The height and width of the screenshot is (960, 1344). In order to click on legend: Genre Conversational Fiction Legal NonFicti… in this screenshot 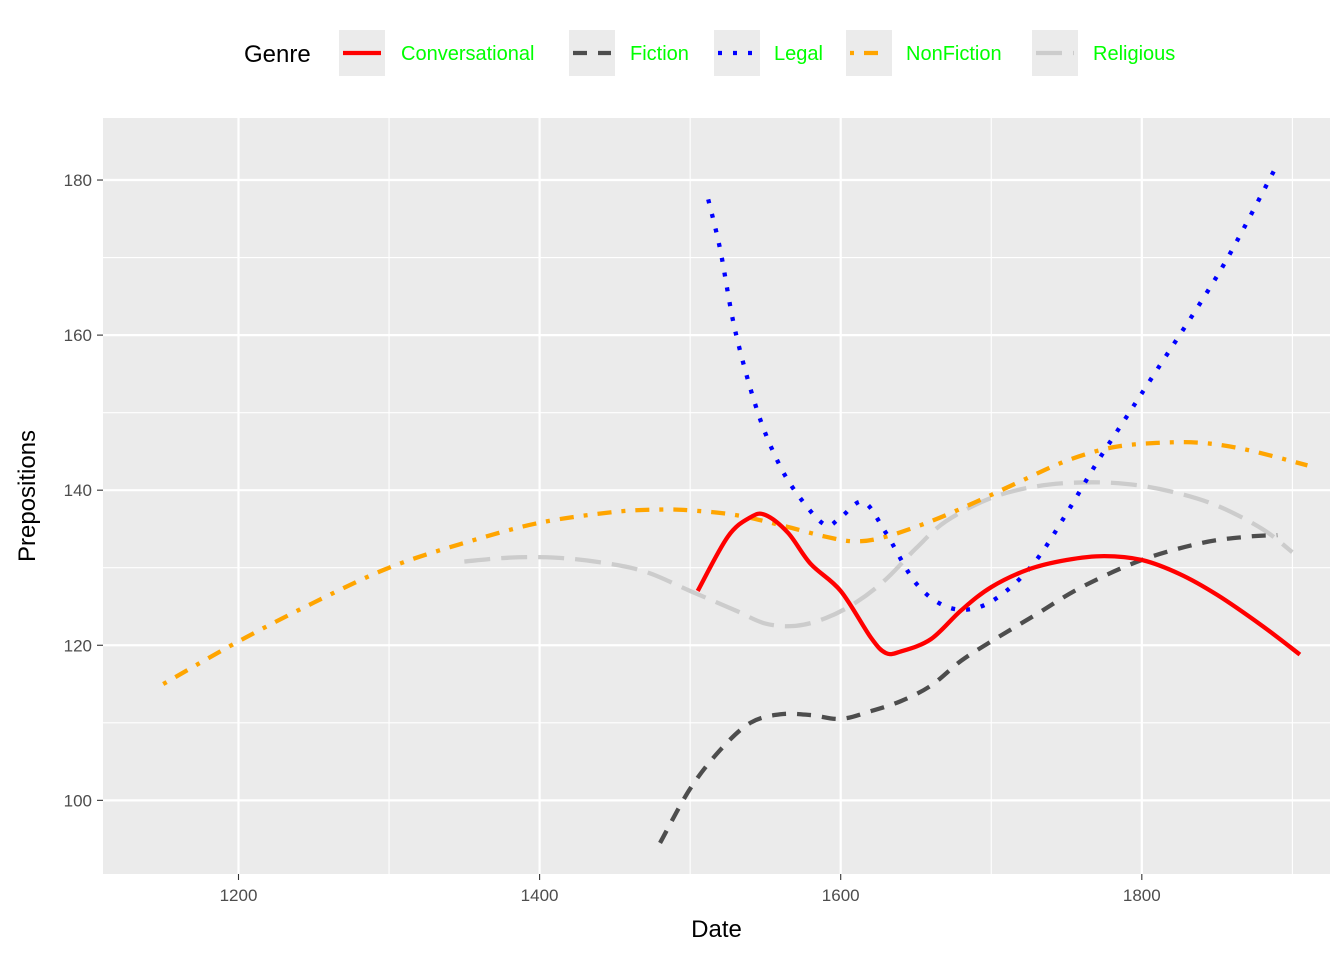, I will do `click(709, 53)`.